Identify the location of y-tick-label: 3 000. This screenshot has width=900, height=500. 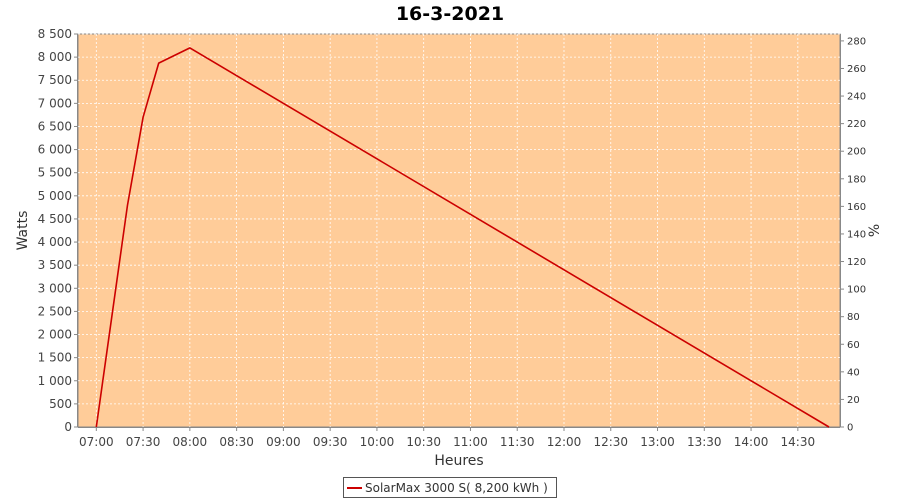
(55, 288).